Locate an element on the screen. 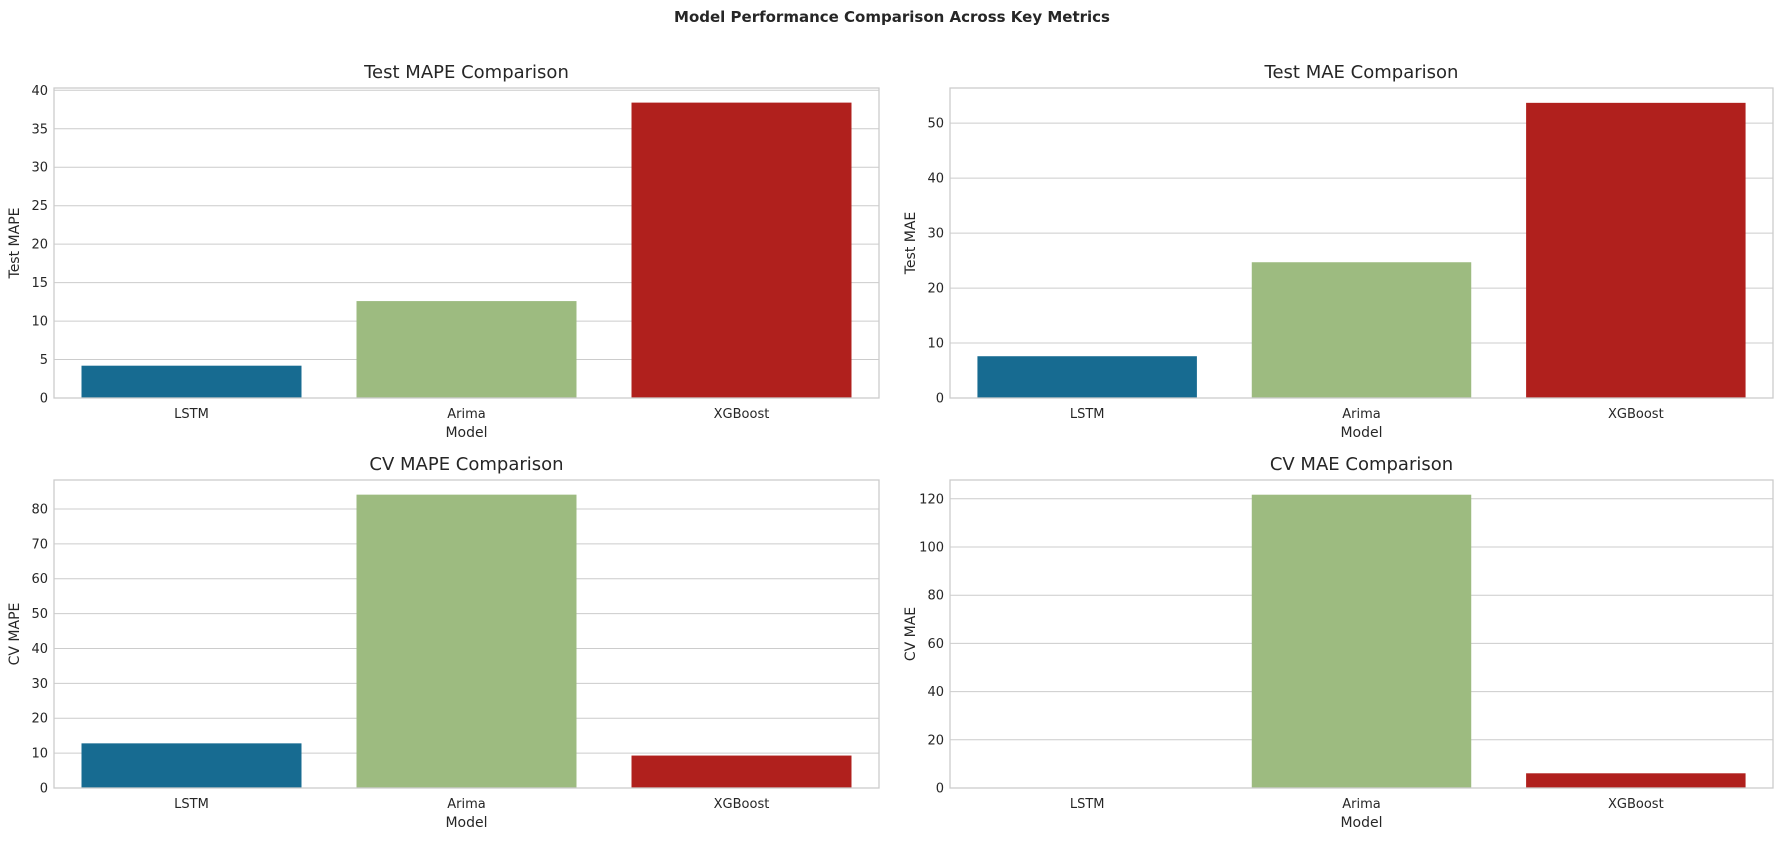  y-tick-label: 15 is located at coordinates (39, 283).